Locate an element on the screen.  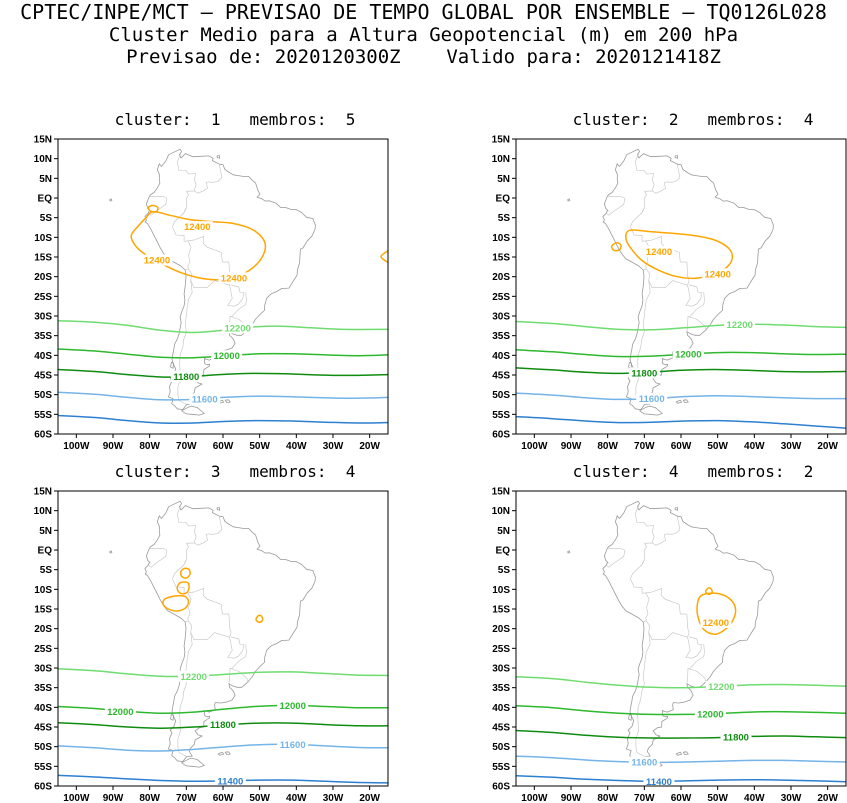
panel-title-cluster-1: cluster: 1 membros: 5 is located at coordinates (235, 119).